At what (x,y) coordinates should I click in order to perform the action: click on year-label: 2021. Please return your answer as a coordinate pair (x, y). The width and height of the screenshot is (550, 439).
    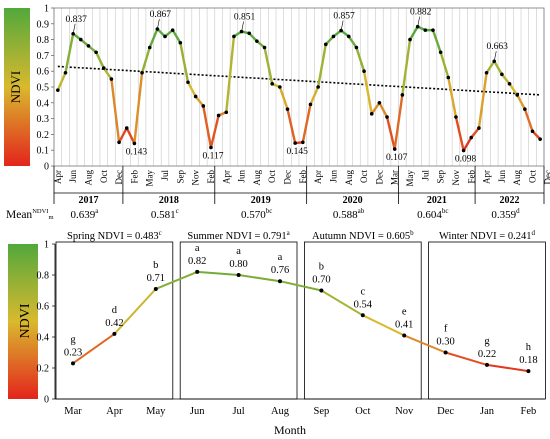
    Looking at the image, I should click on (437, 200).